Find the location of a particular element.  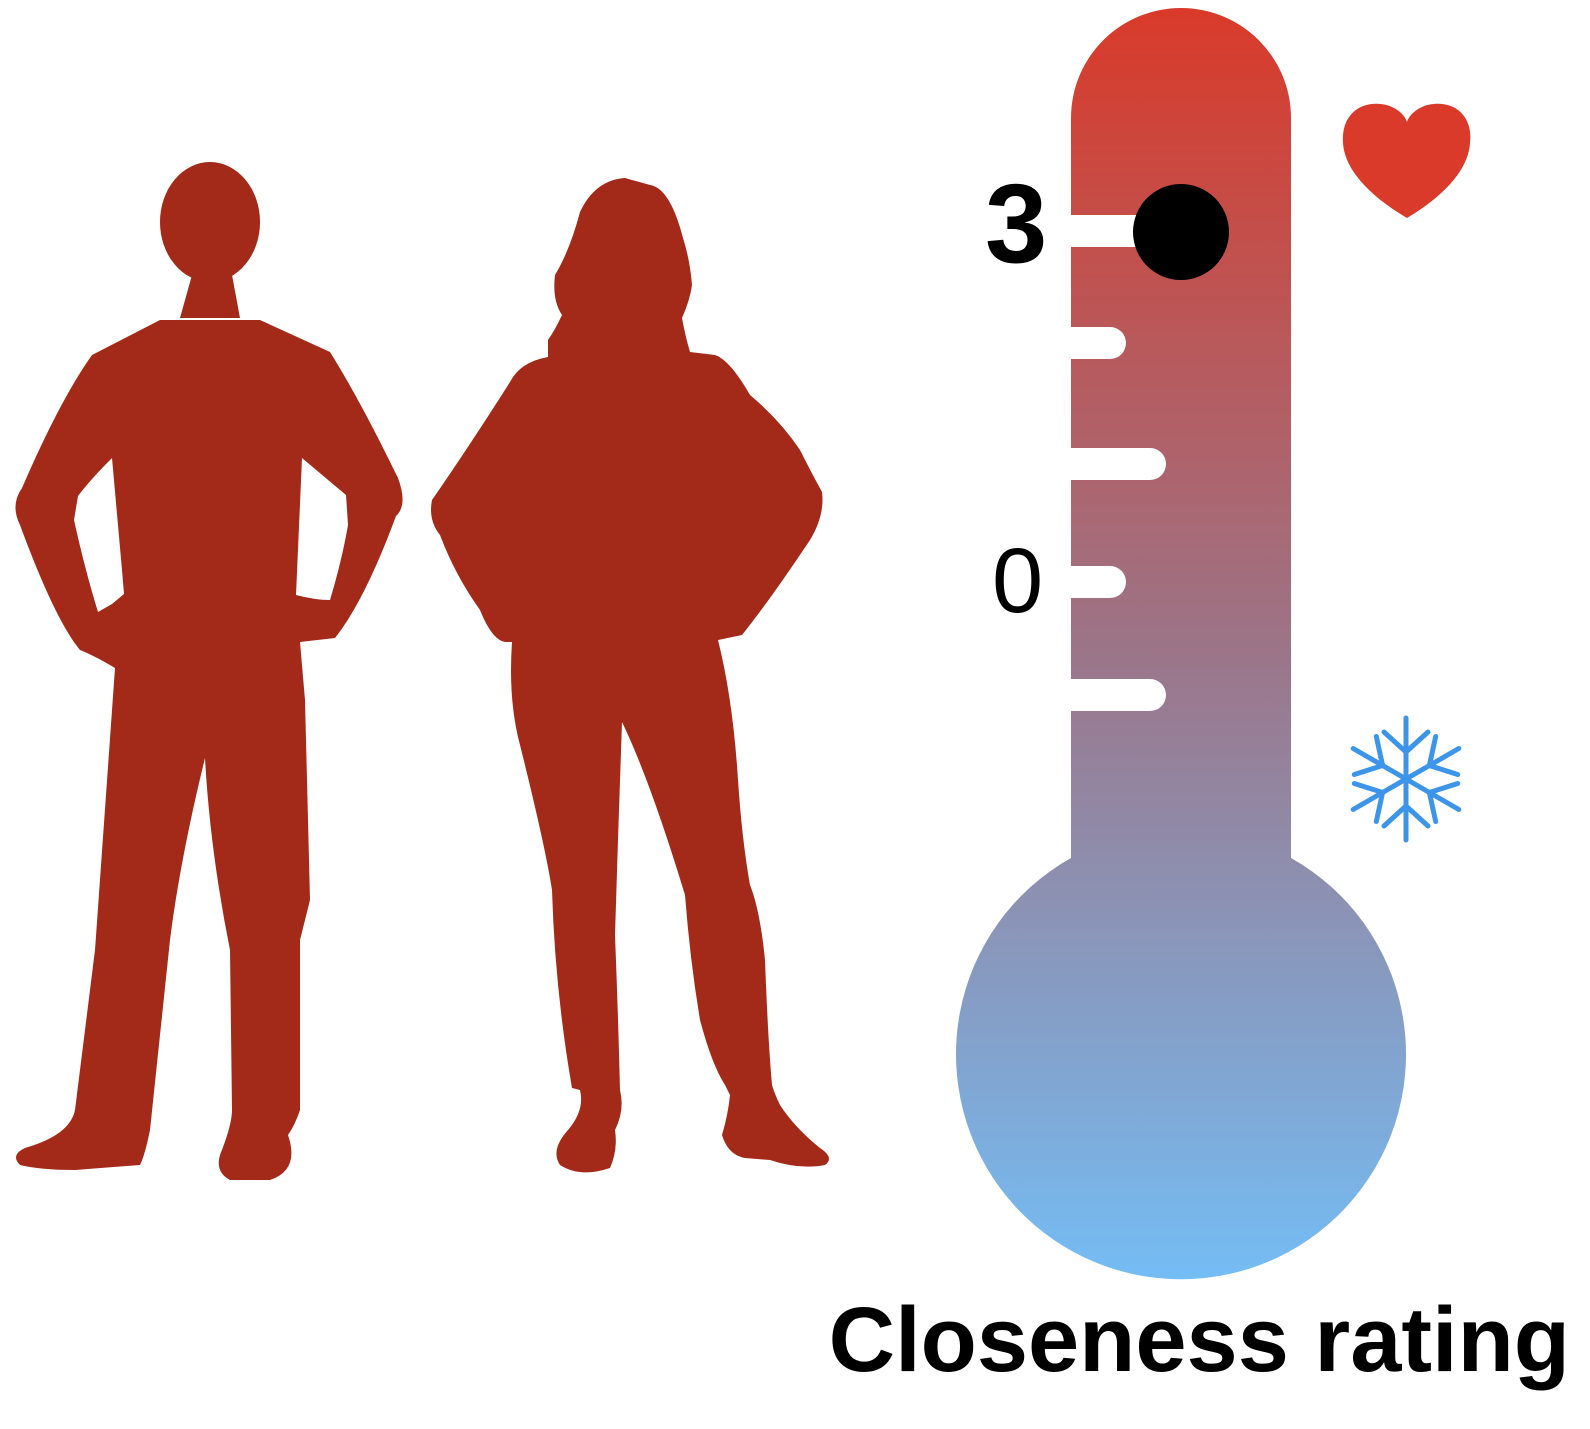

scale-label-high: 3 is located at coordinates (1016, 223).